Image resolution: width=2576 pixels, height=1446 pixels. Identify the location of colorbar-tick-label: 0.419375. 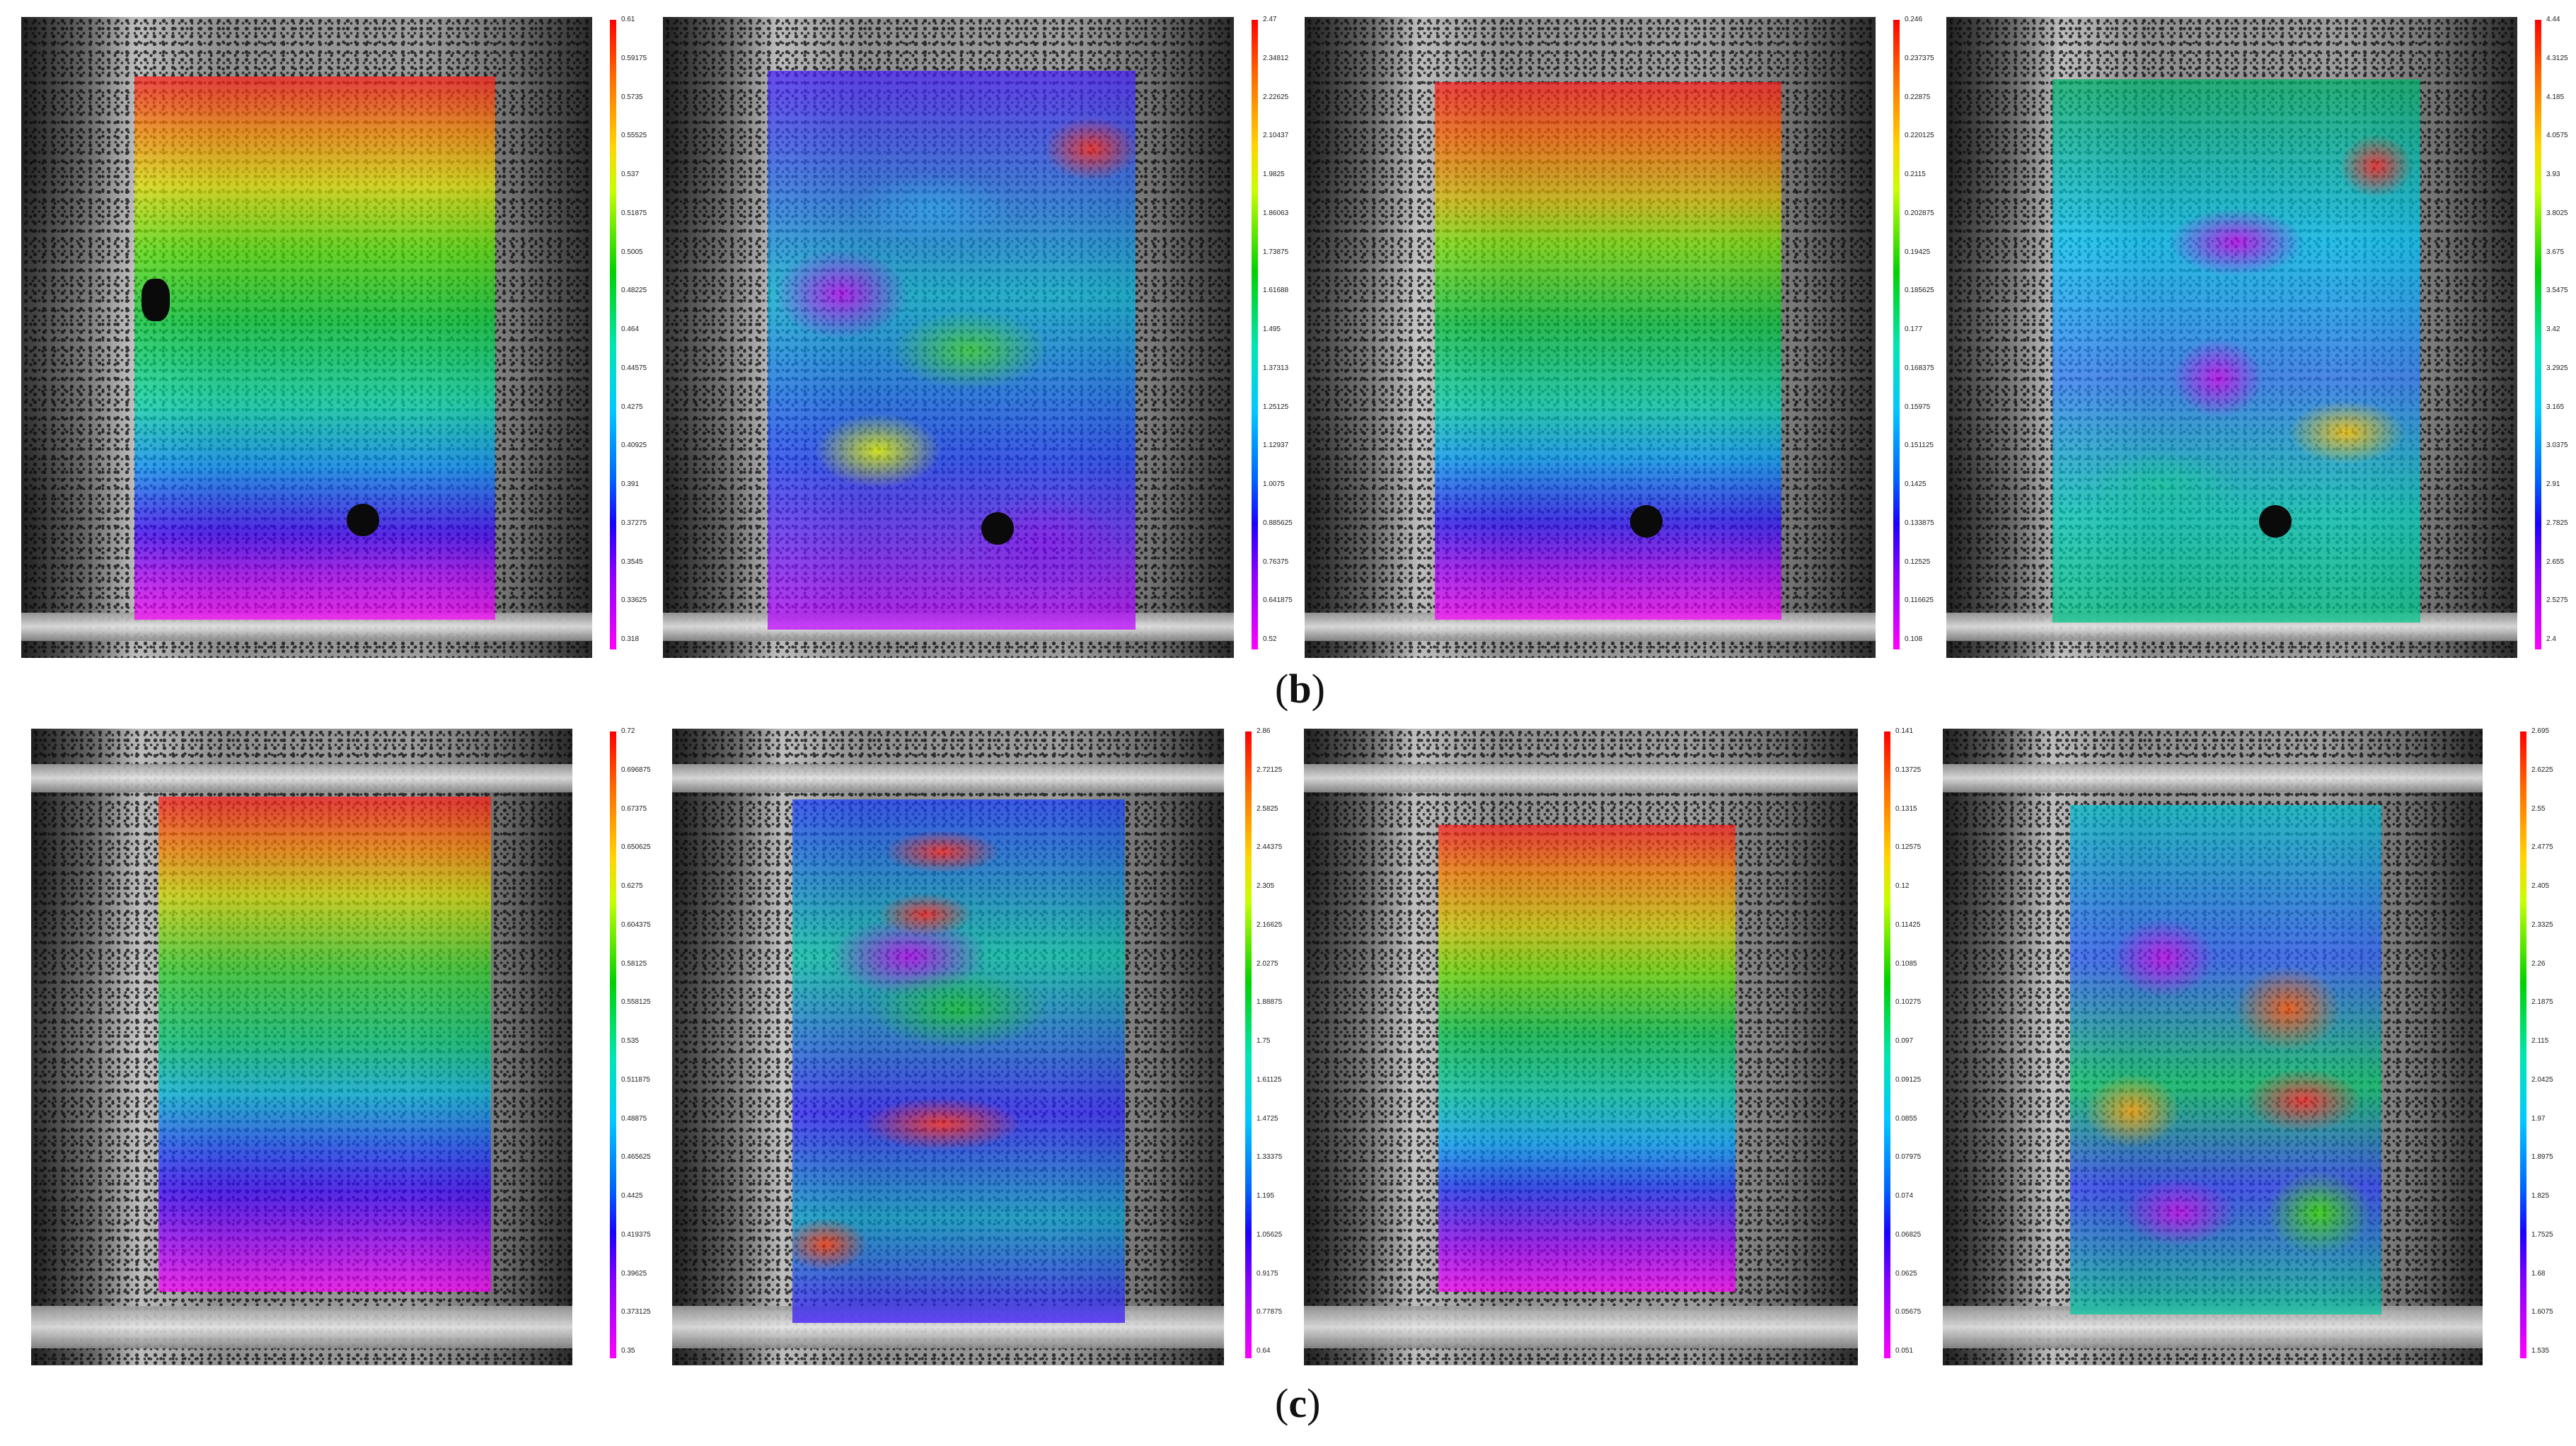
(636, 1235).